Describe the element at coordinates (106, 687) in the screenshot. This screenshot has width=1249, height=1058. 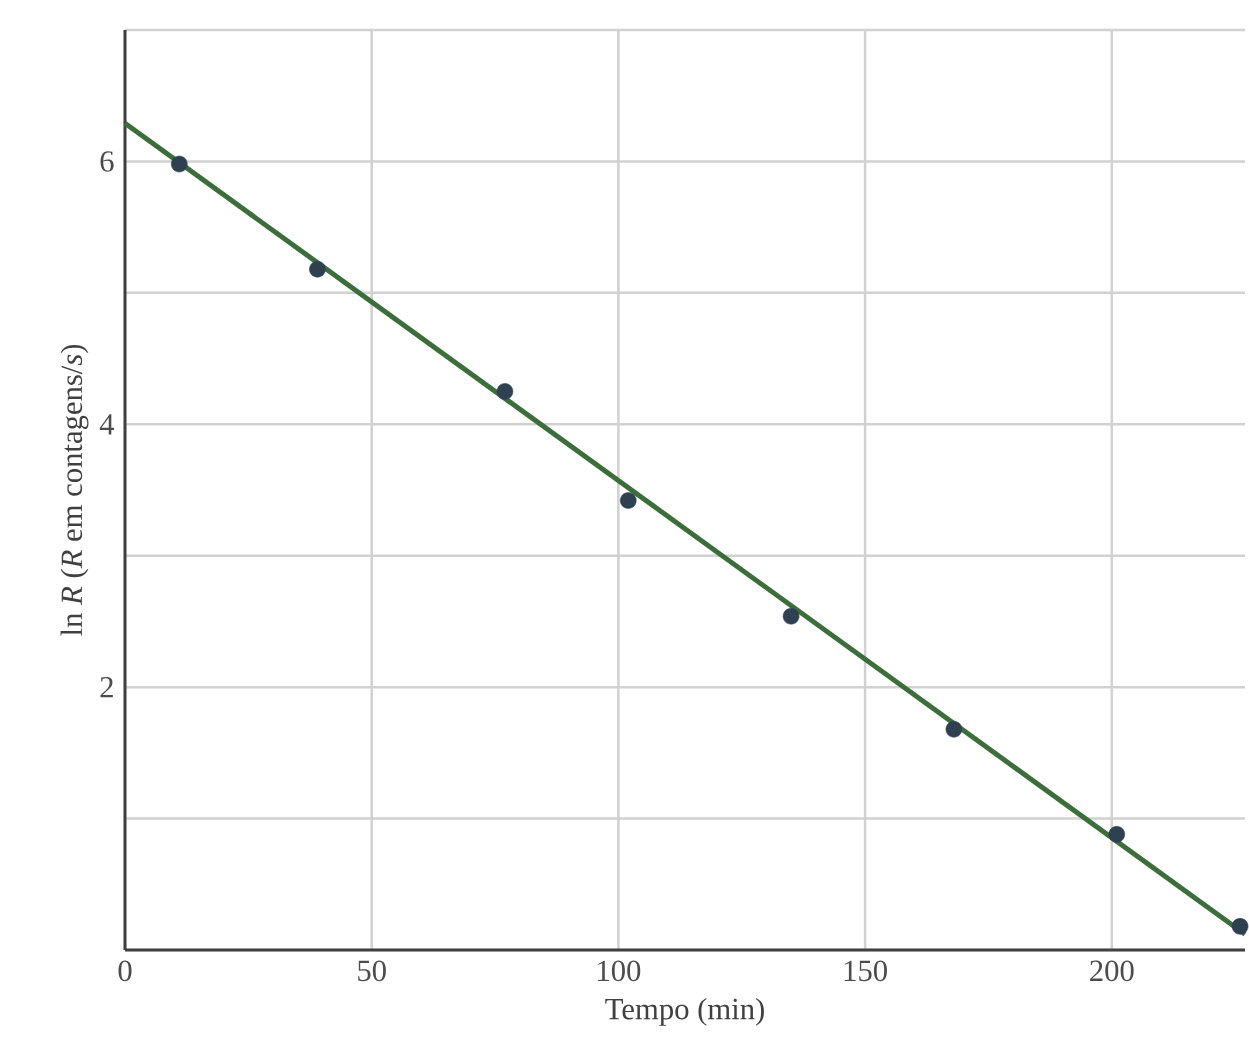
I see `y-tick-label: 2` at that location.